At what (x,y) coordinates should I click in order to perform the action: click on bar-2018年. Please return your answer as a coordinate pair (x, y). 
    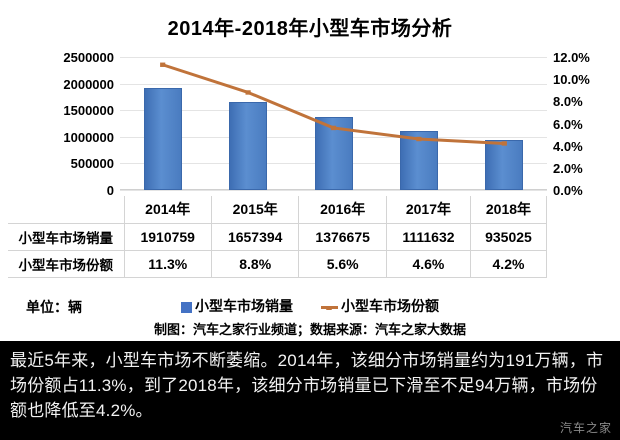
    Looking at the image, I should click on (504, 165).